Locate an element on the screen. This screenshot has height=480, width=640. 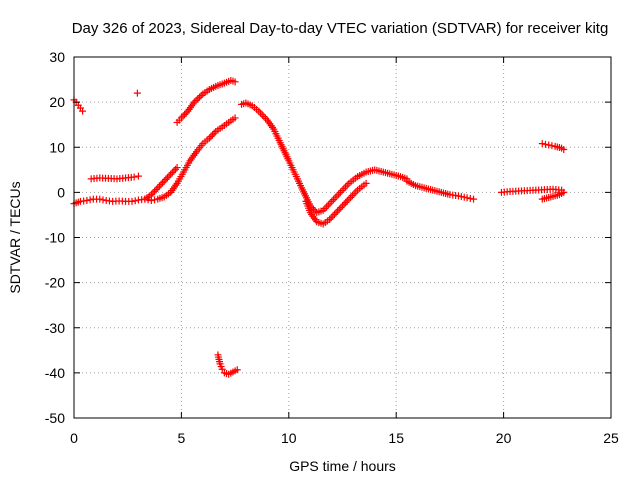
y-tick-label: -40 is located at coordinates (55, 373).